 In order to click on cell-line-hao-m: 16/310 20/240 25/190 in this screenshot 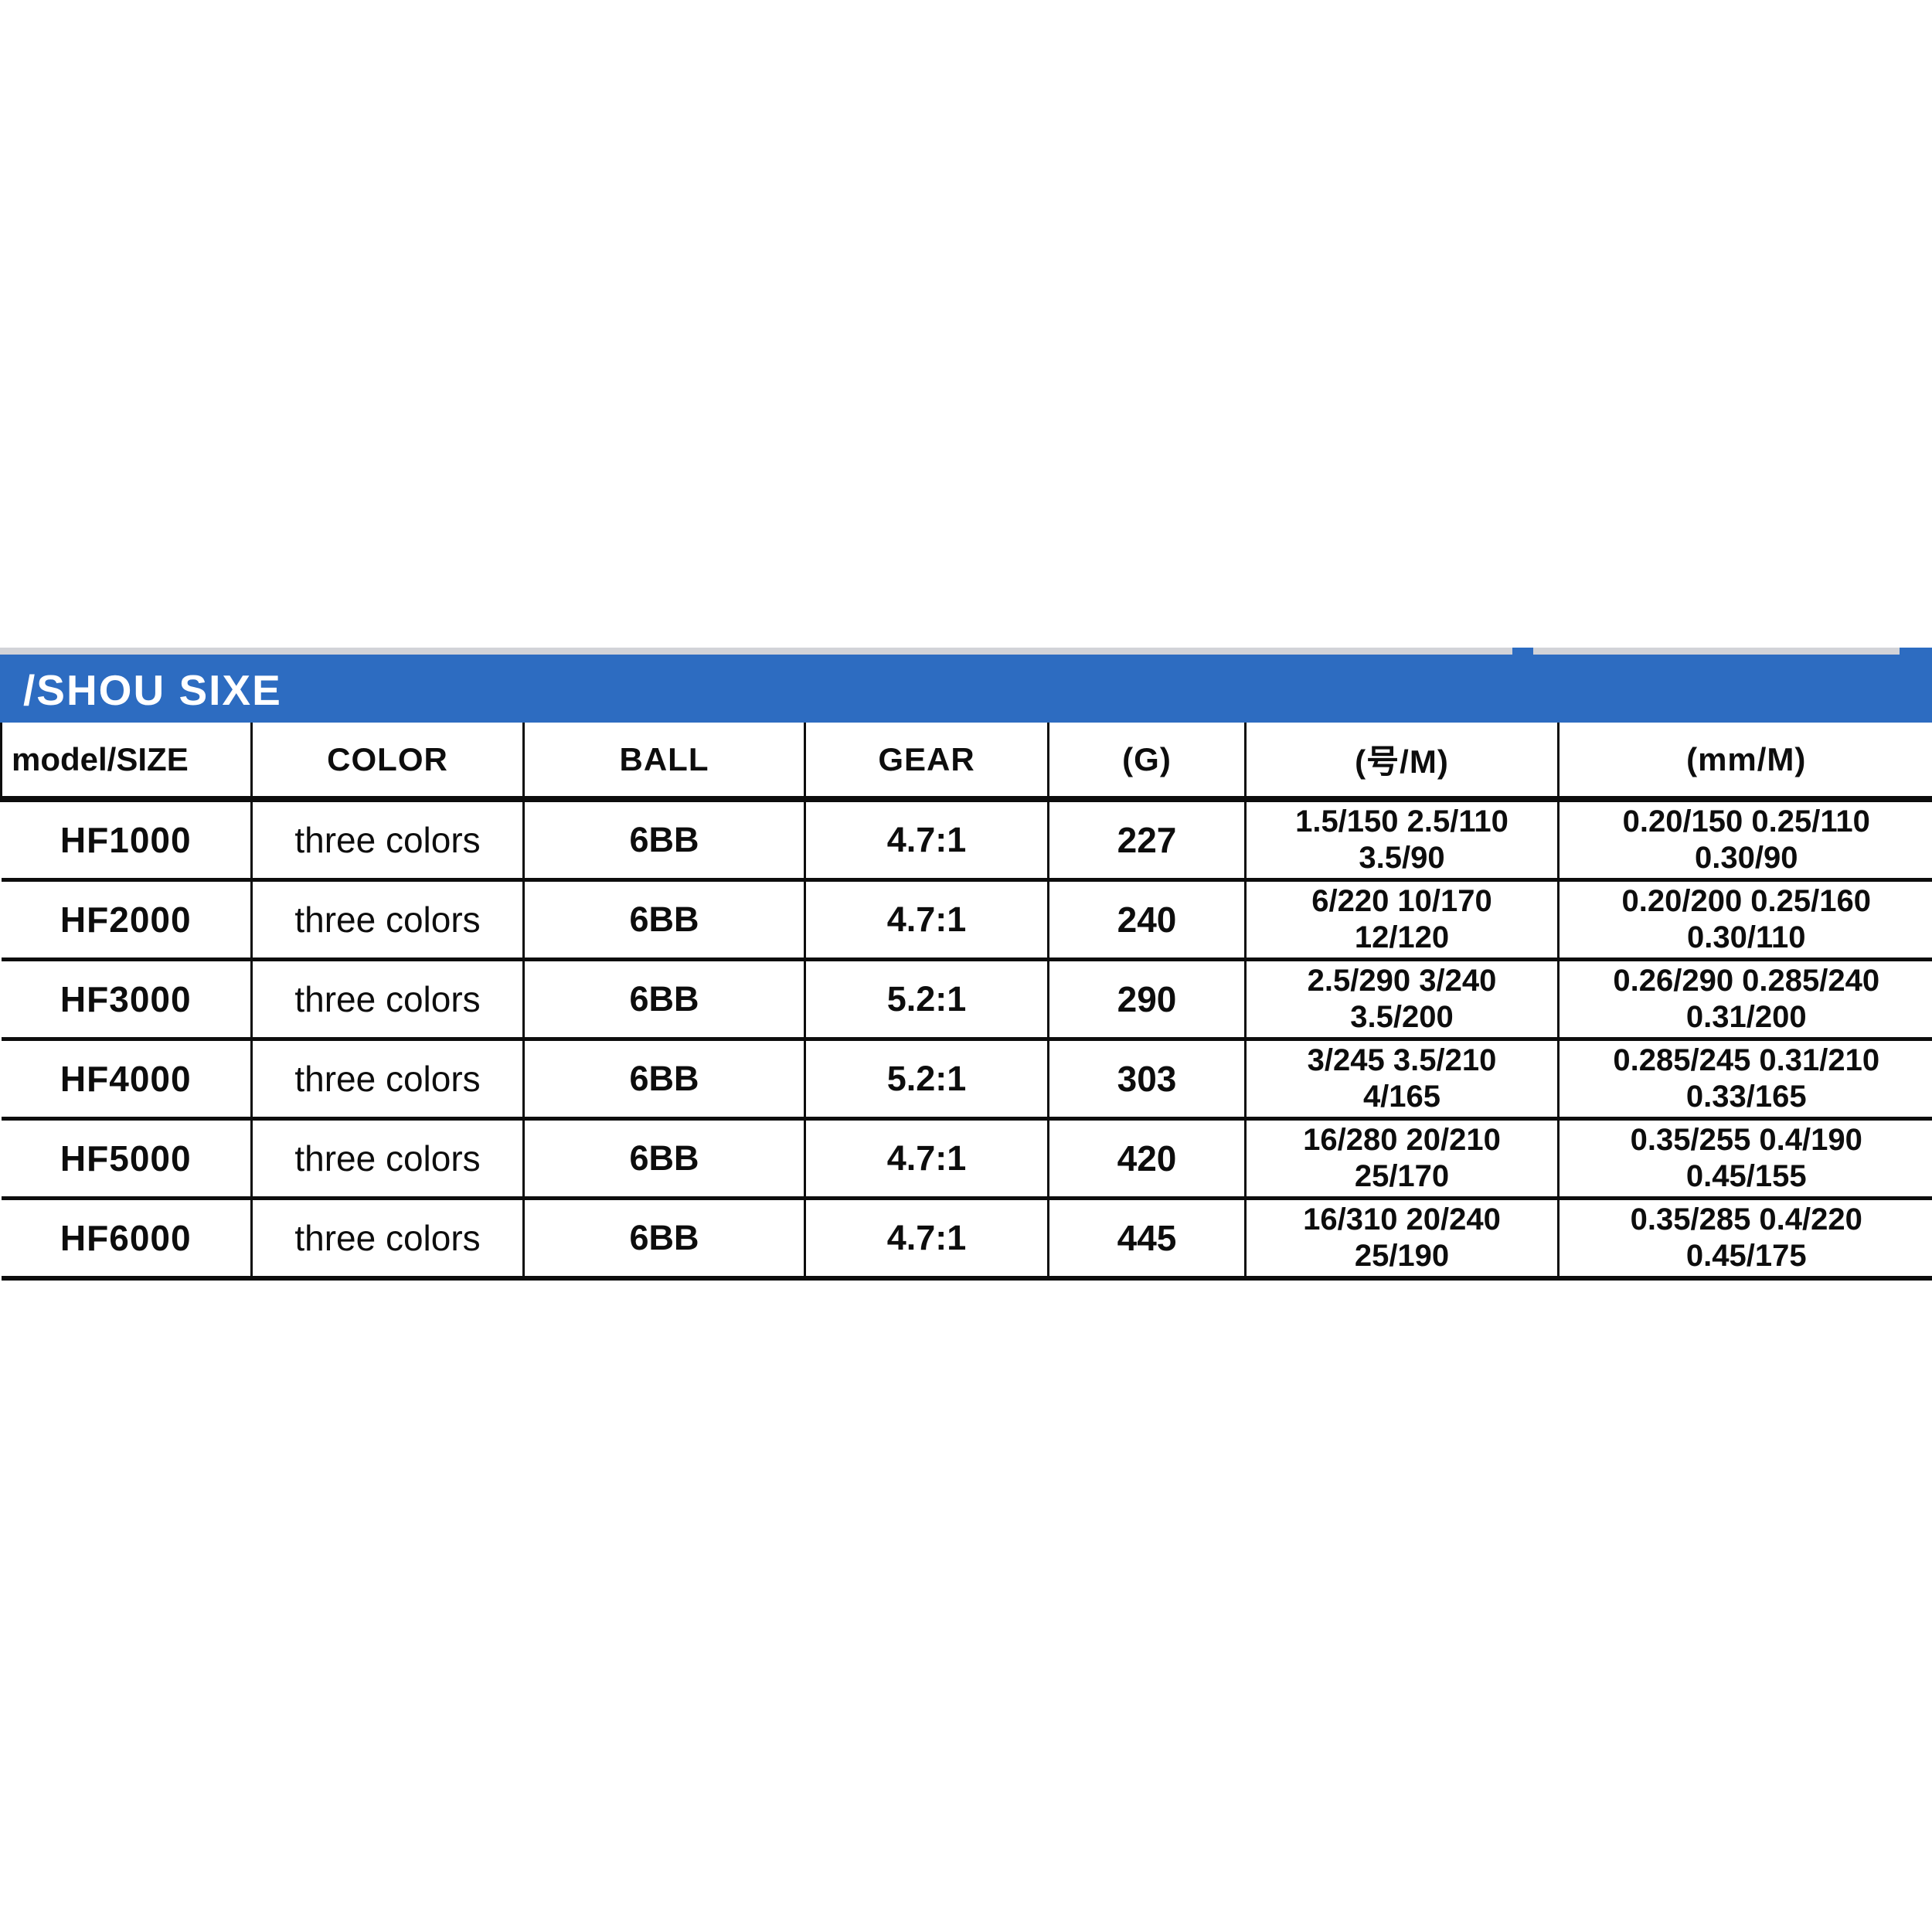, I will do `click(1403, 1240)`.